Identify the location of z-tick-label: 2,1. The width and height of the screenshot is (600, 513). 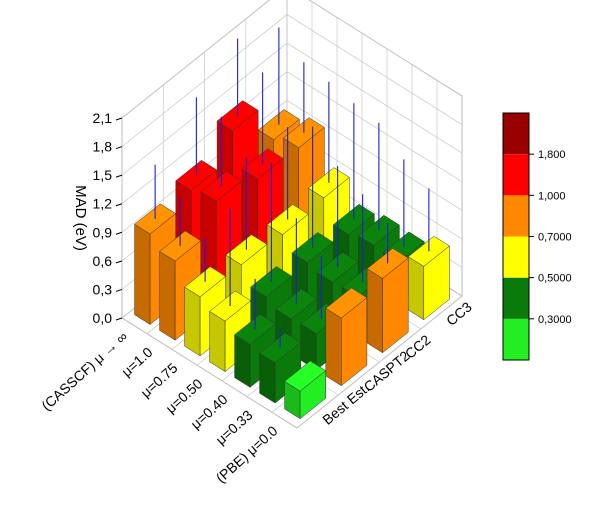
(103, 118).